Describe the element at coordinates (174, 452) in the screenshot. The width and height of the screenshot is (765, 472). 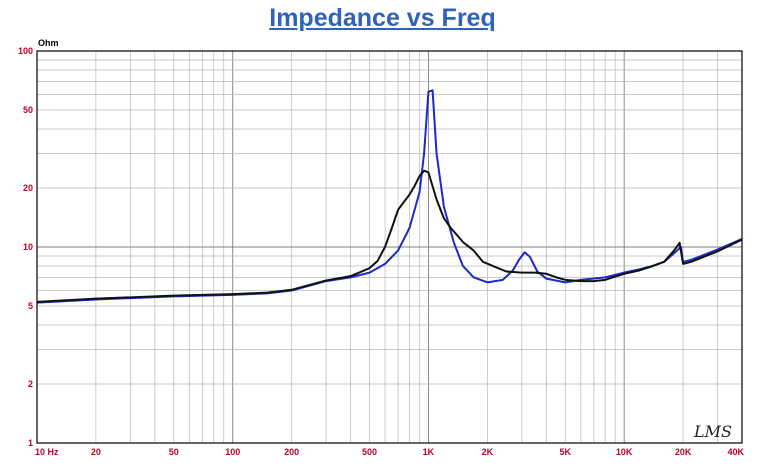
I see `x-tick-label: 50` at that location.